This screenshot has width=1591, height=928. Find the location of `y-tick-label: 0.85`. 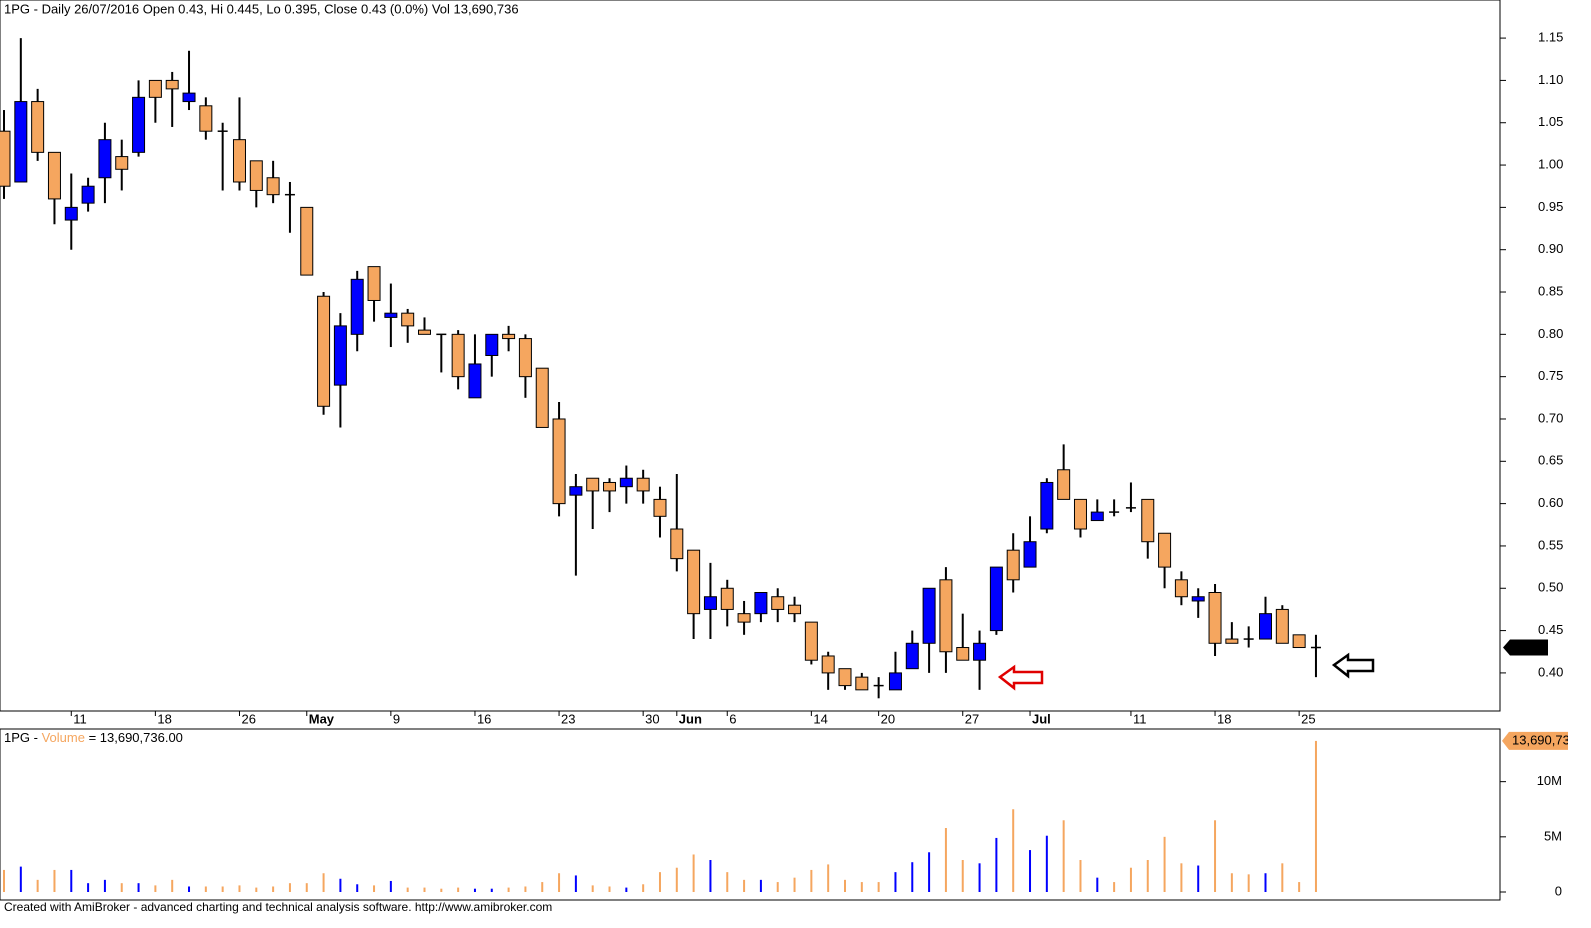

y-tick-label: 0.85 is located at coordinates (1550, 290).